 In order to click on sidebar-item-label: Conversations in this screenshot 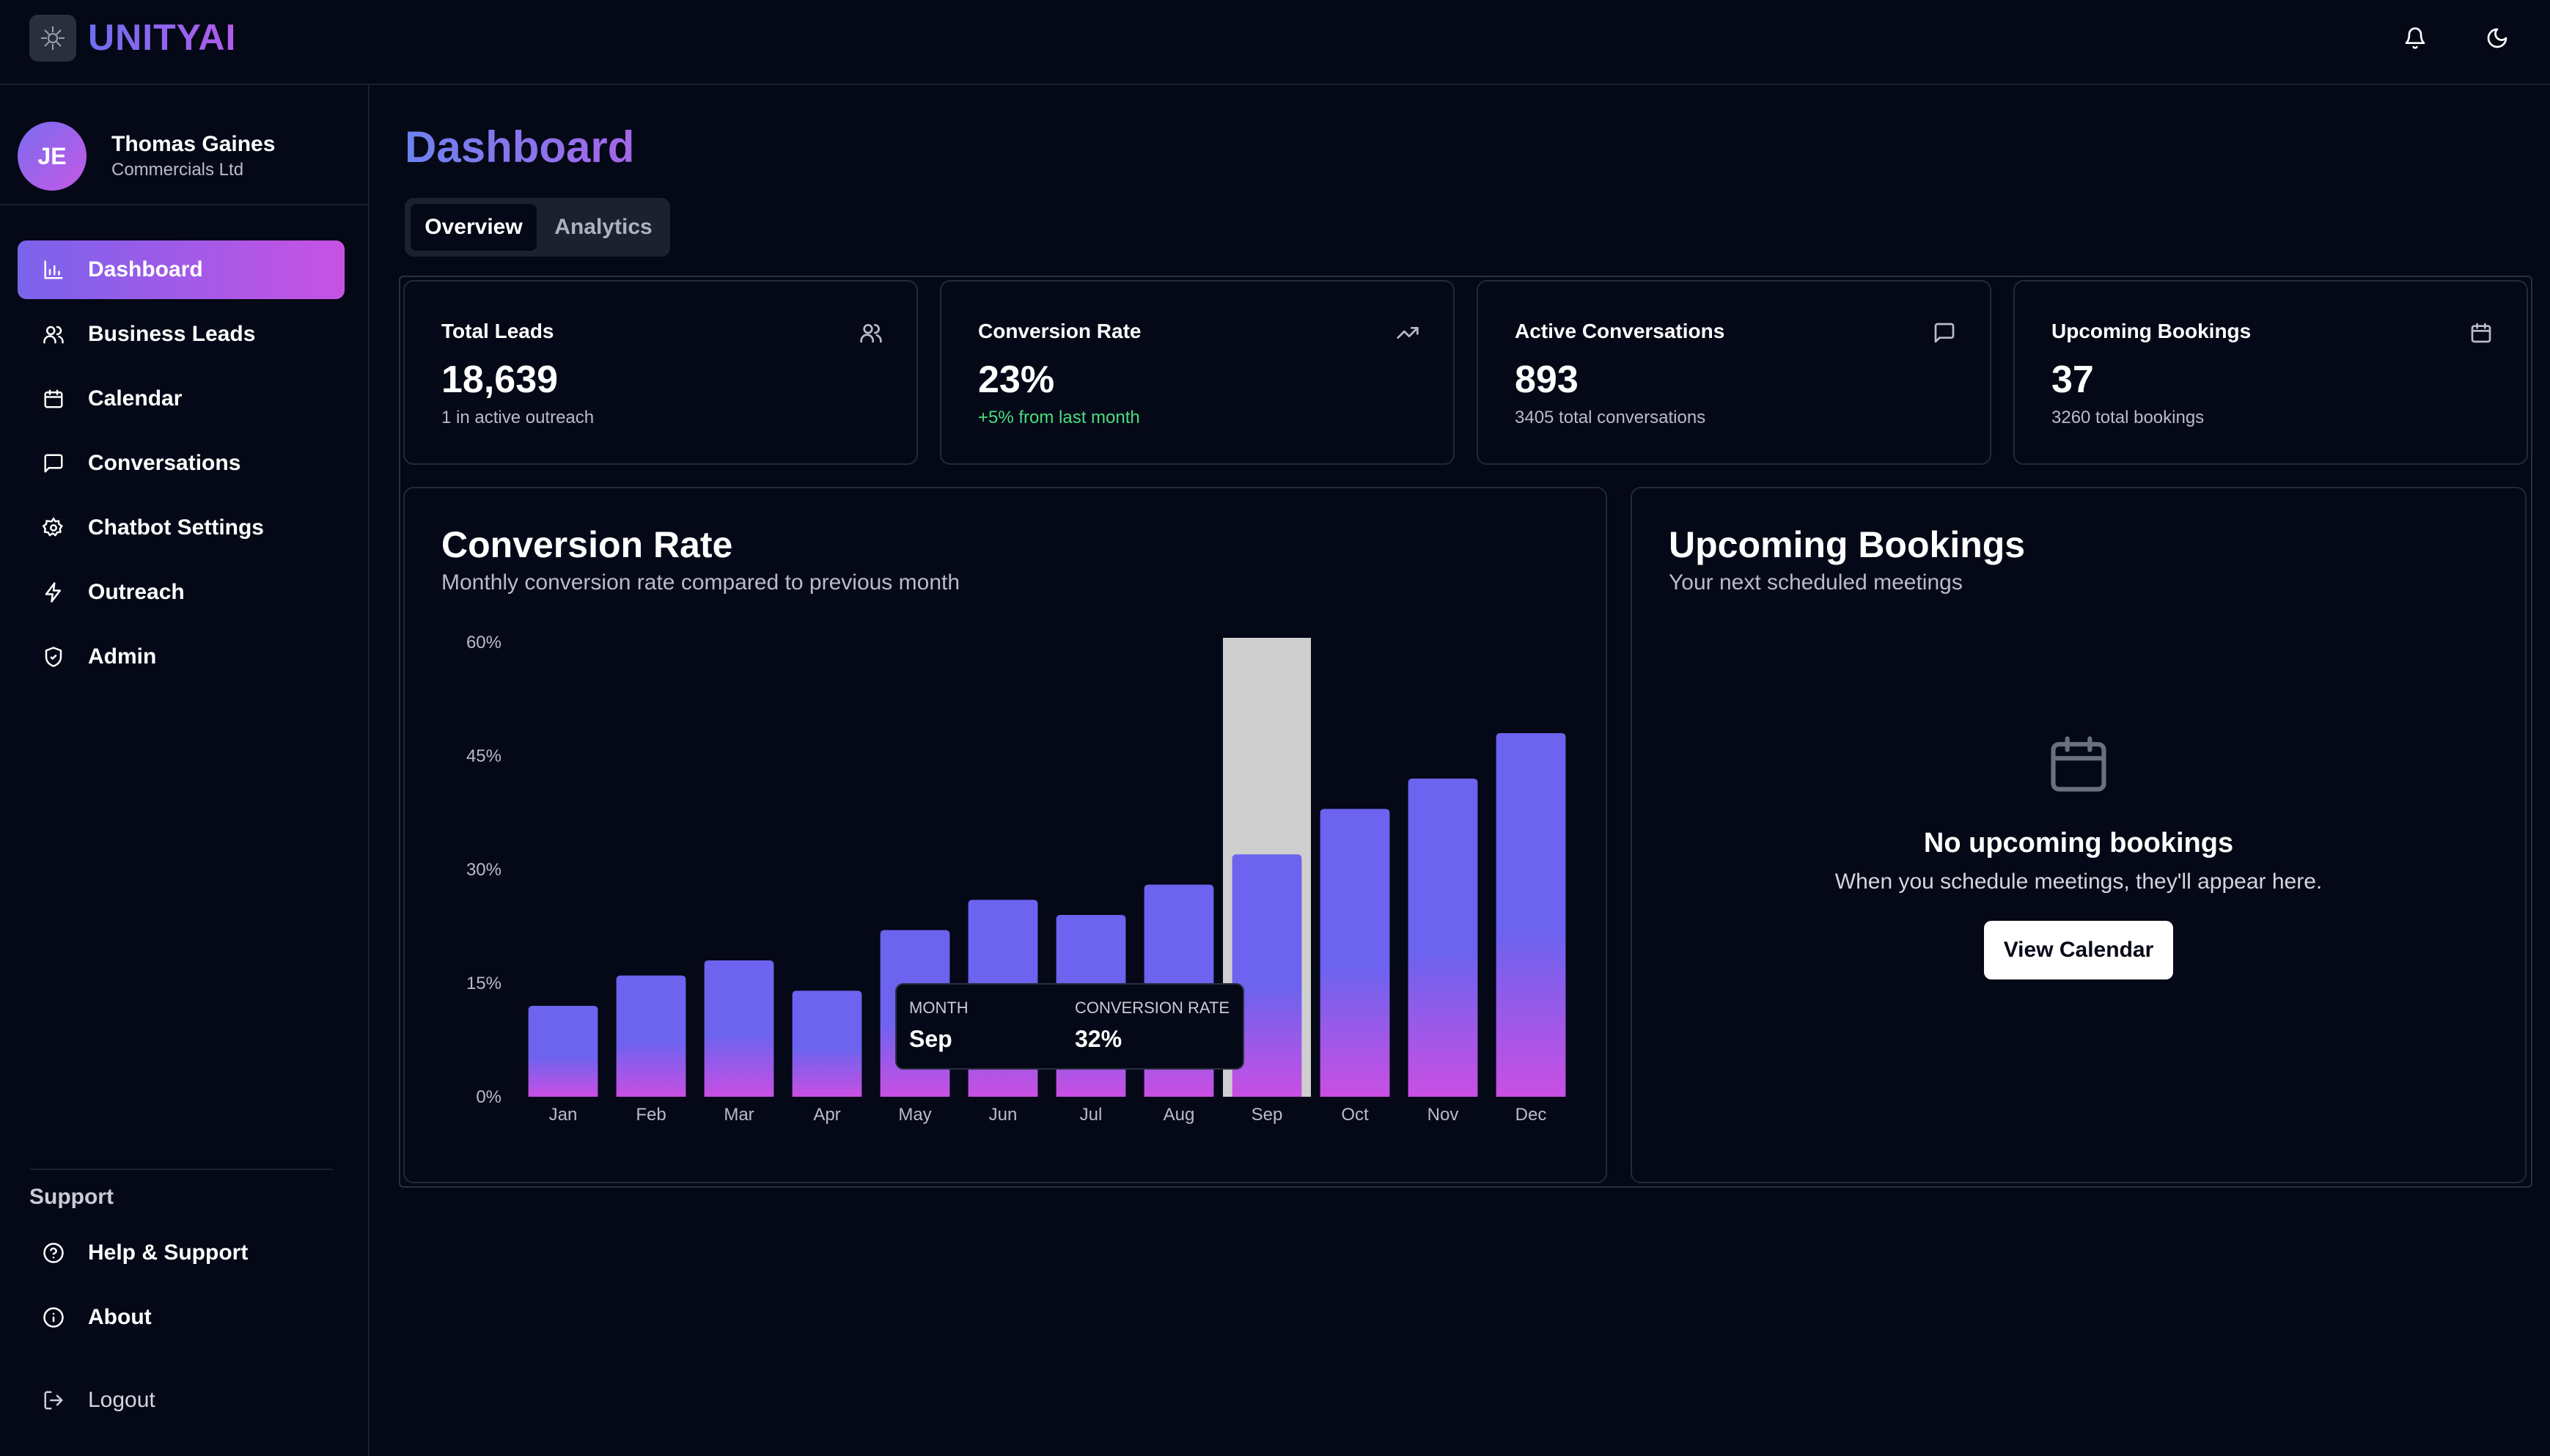, I will do `click(164, 463)`.